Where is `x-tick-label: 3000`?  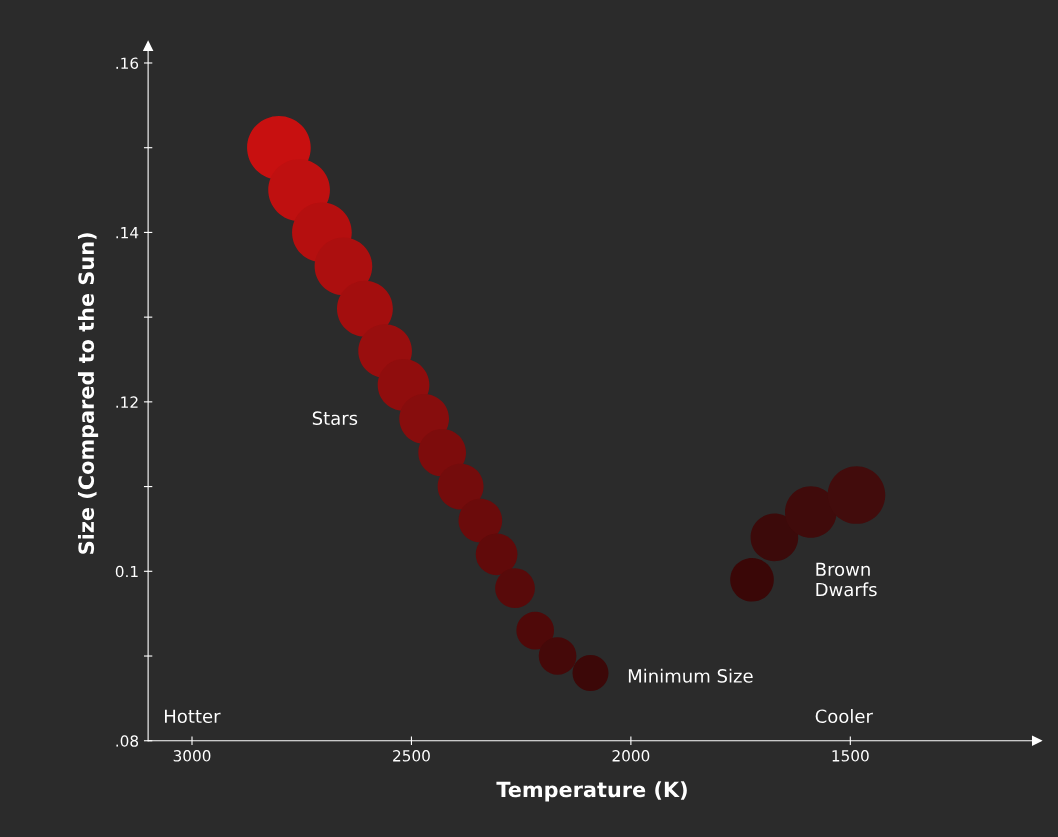
x-tick-label: 3000 is located at coordinates (192, 756).